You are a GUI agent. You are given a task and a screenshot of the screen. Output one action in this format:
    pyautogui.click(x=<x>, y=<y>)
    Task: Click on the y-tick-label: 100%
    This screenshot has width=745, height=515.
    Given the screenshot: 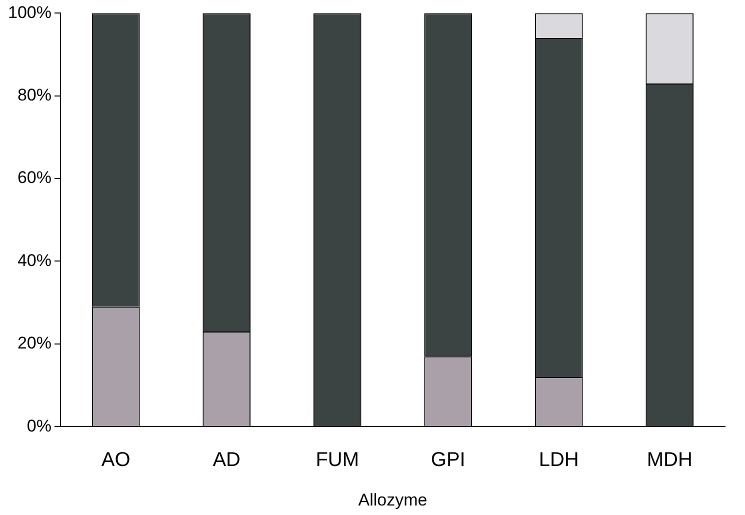 What is the action you would take?
    pyautogui.click(x=30, y=12)
    